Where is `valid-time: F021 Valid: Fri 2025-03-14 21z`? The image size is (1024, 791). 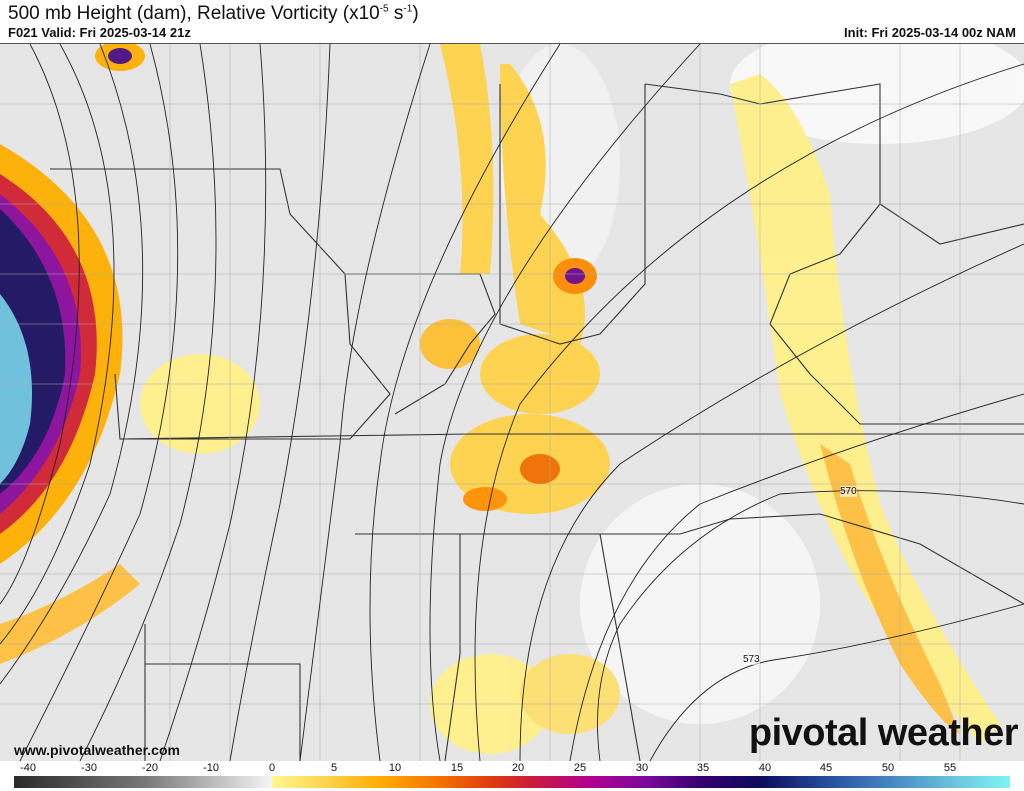 valid-time: F021 Valid: Fri 2025-03-14 21z is located at coordinates (99, 32).